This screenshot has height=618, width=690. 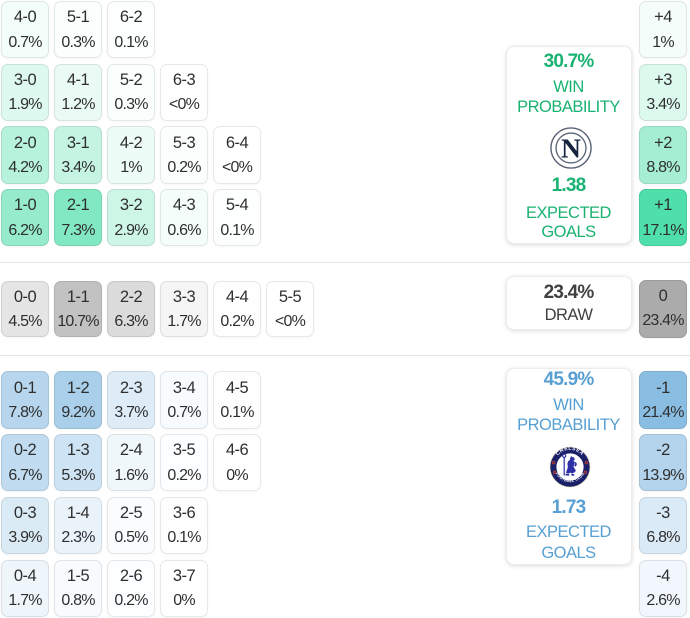 I want to click on svg-text: CHELSEA, so click(x=569, y=451).